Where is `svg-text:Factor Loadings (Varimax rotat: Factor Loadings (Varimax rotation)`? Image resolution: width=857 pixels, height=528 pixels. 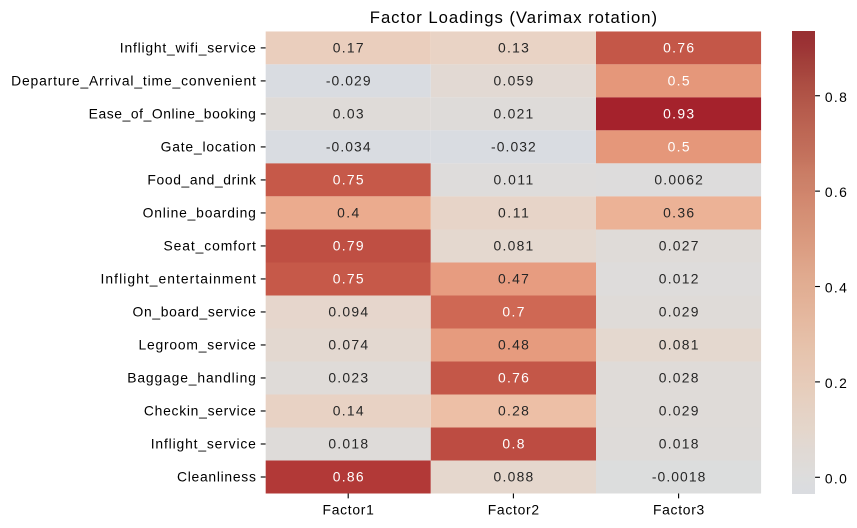 svg-text:Factor Loadings (Varimax rotat: Factor Loadings (Varimax rotation) is located at coordinates (513, 17).